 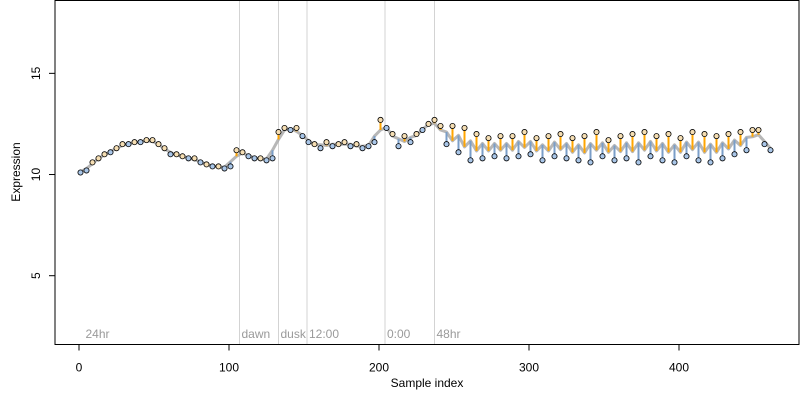 I want to click on data-points, so click(x=425, y=146).